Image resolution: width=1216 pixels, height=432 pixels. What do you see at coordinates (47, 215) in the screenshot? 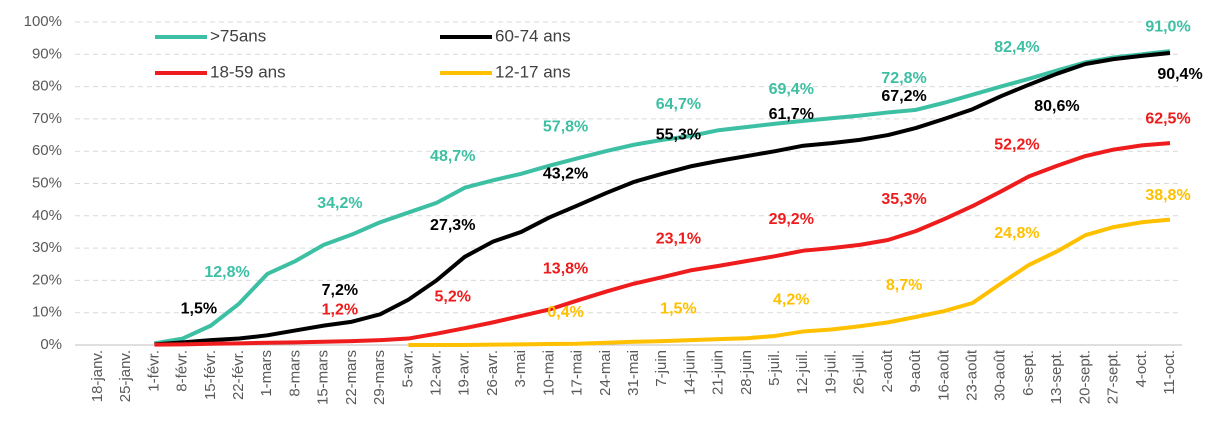
I see `y-tick-label: 40%` at bounding box center [47, 215].